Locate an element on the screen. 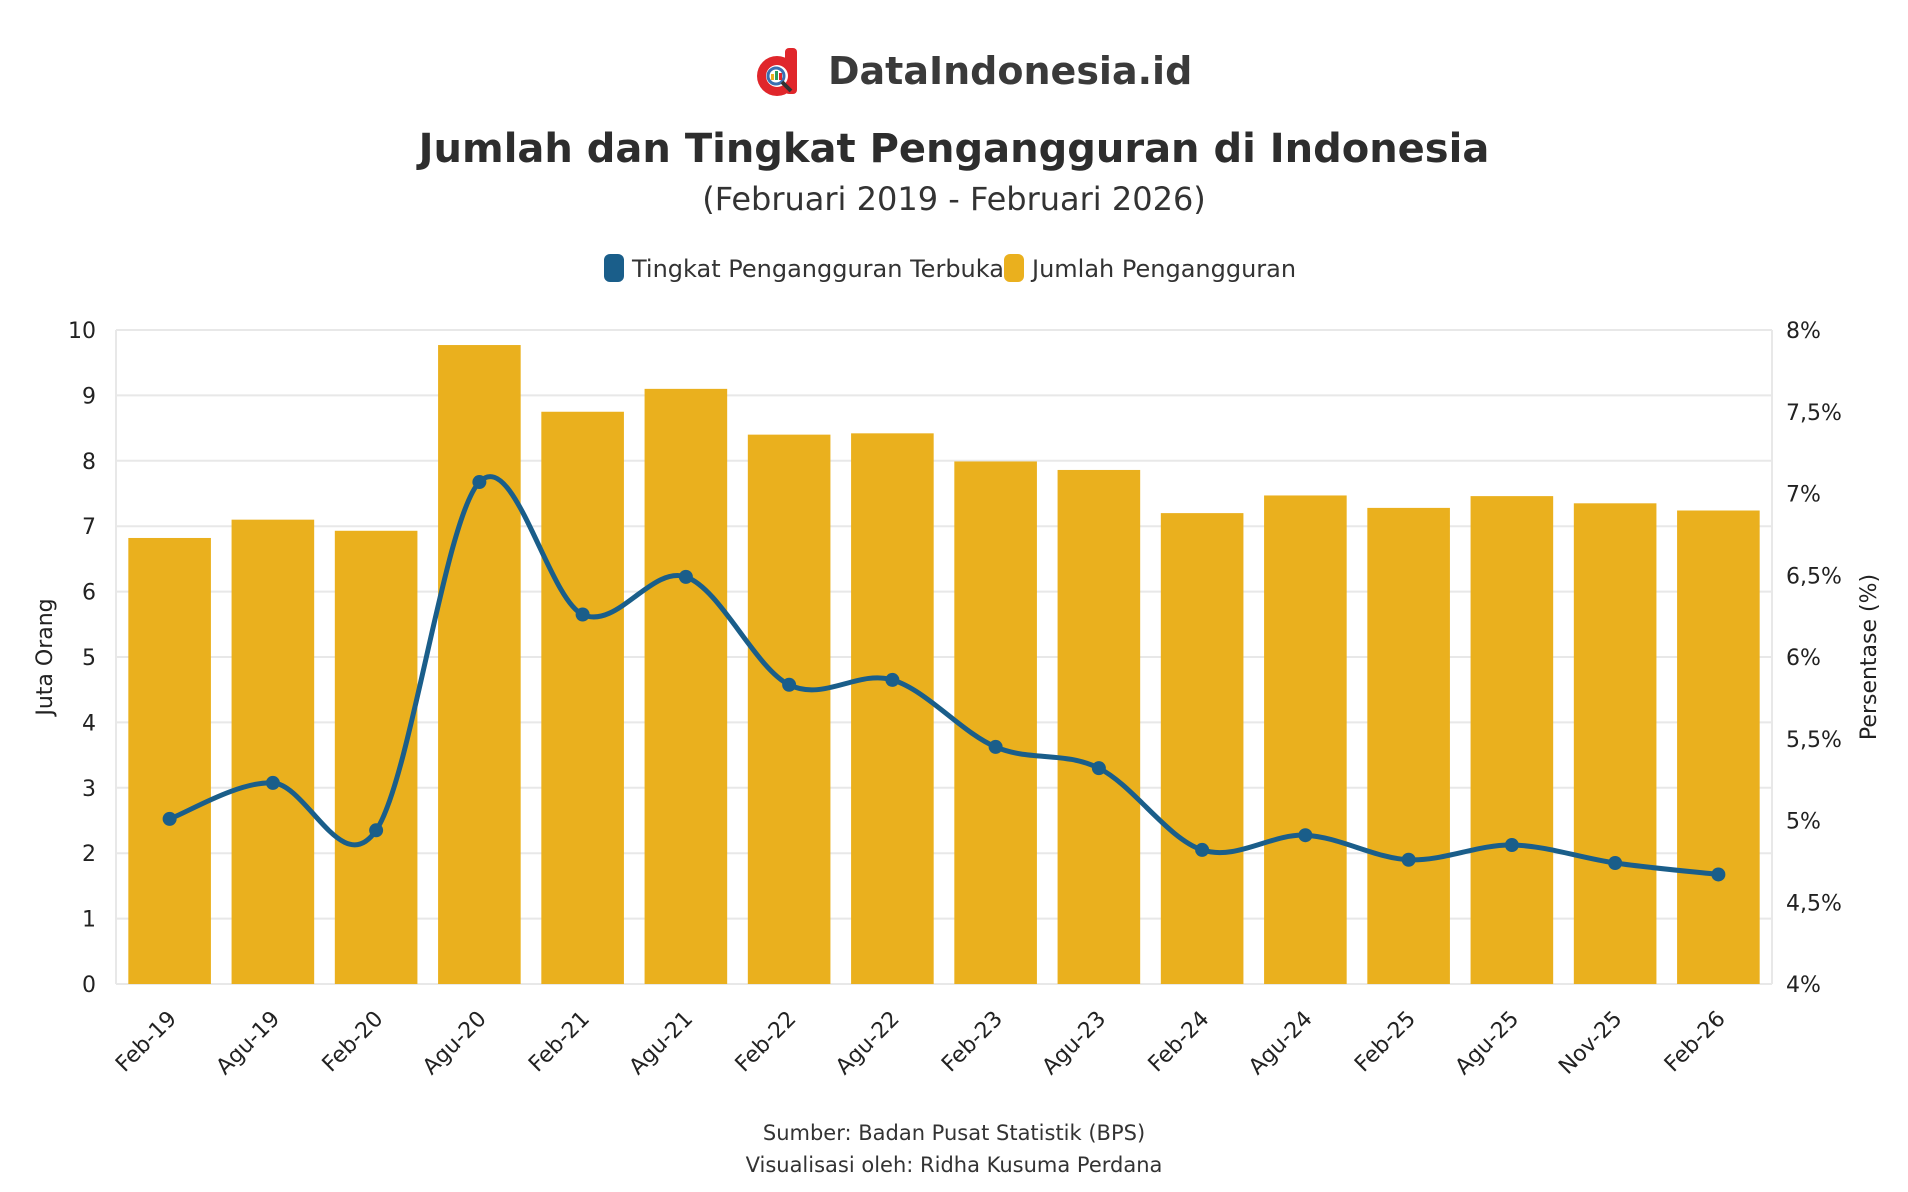 The image size is (1908, 1192). source-note: Sumber: Badan Pusat Statistik (BPS) is located at coordinates (954, 1133).